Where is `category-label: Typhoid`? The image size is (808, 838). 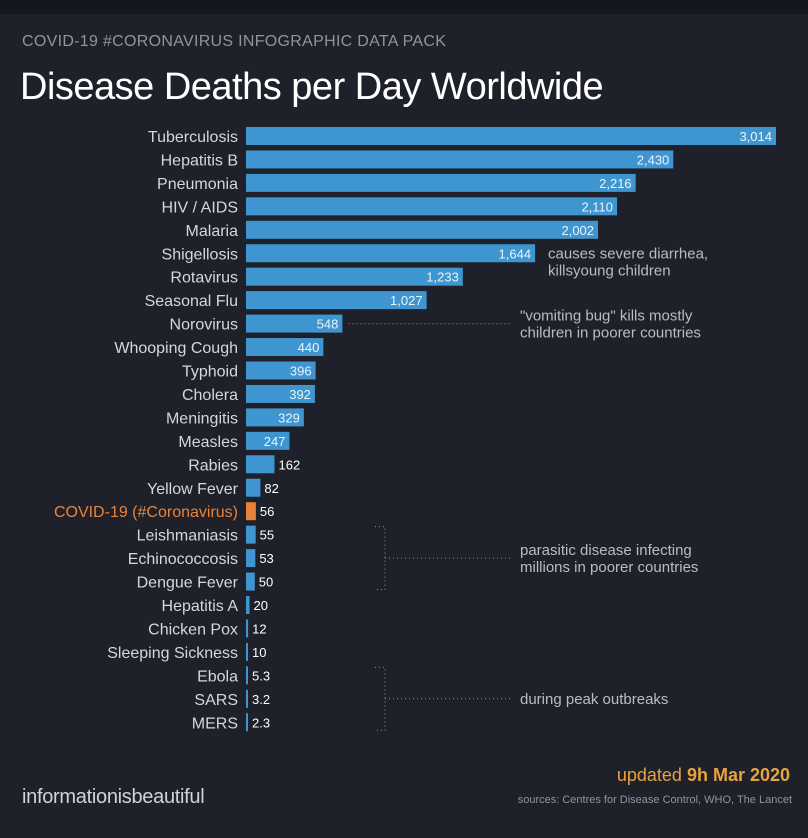 category-label: Typhoid is located at coordinates (210, 372).